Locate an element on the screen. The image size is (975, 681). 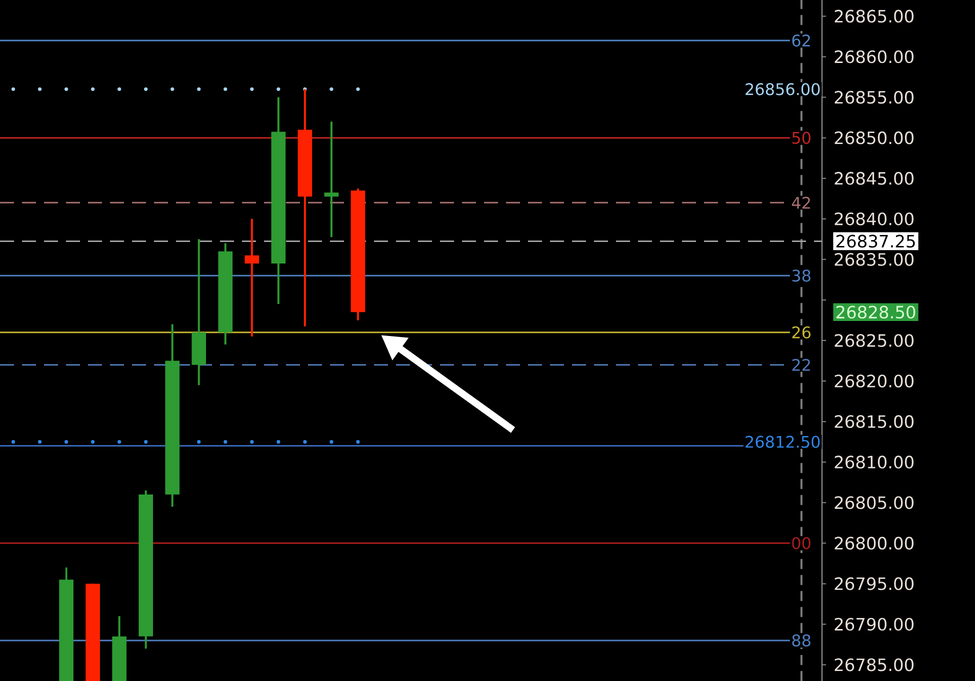
y-tick-label: 26850.00 is located at coordinates (874, 137).